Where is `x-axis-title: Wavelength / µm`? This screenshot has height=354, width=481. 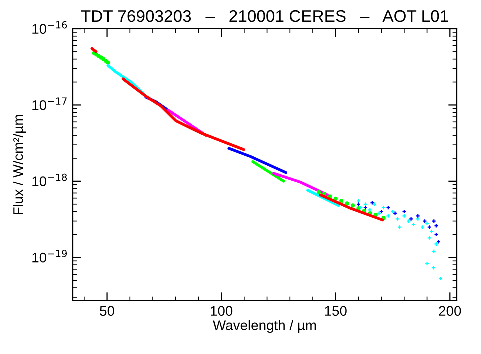 x-axis-title: Wavelength / µm is located at coordinates (264, 327).